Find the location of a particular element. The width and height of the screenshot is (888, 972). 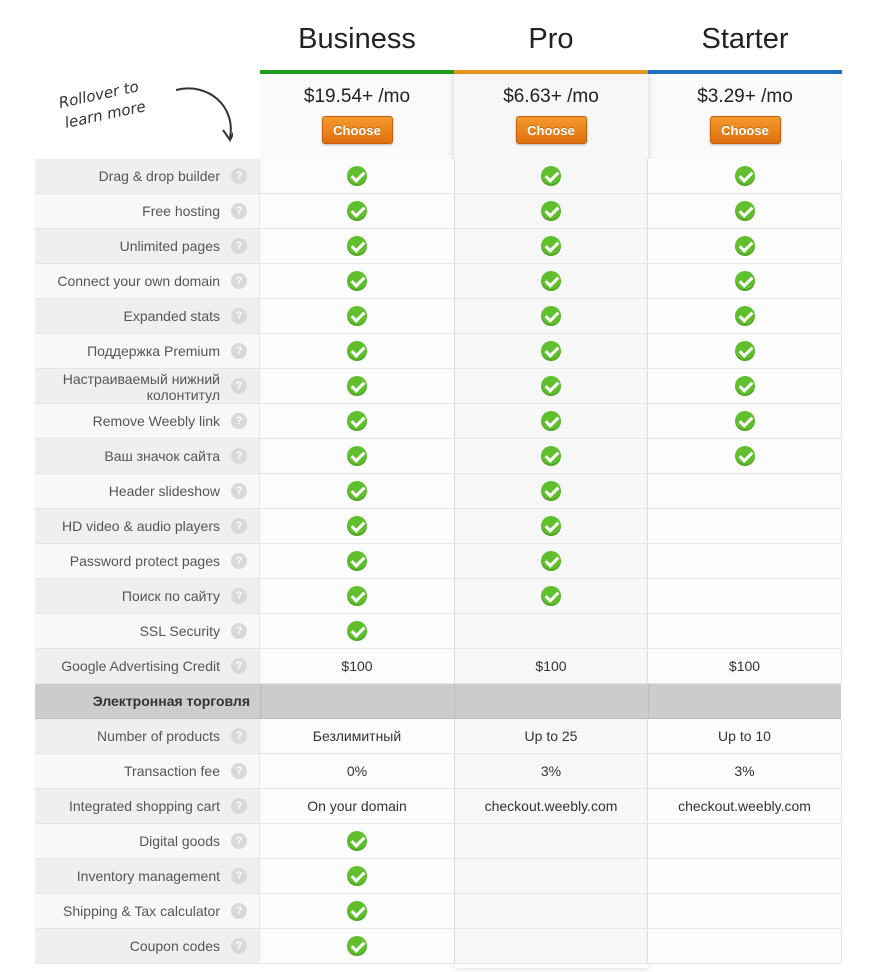

feature-label-cell: Unlimited pages? is located at coordinates (147, 246).